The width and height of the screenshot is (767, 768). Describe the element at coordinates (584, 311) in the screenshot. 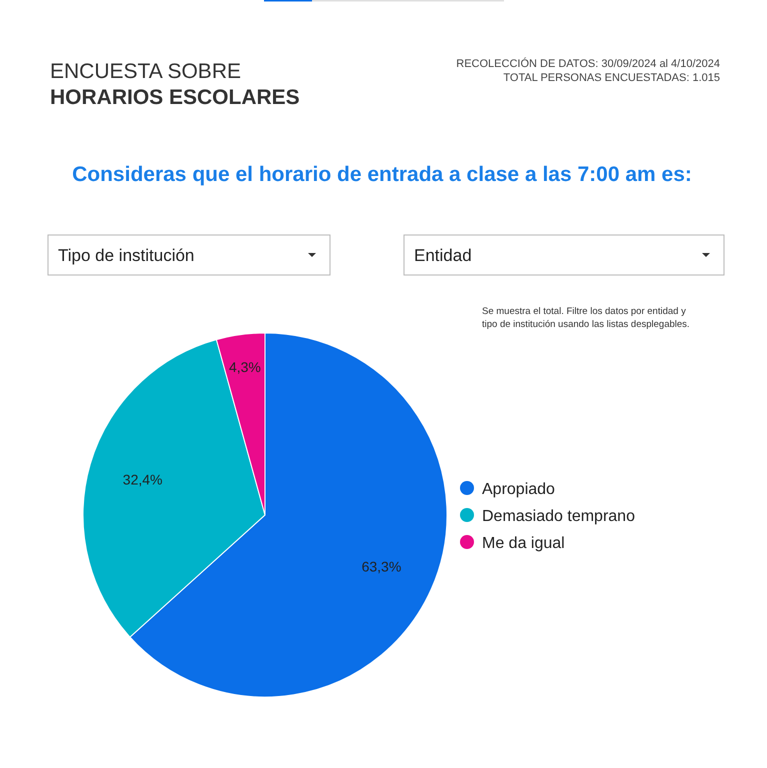

I see `text: Se muestra el total. Filtre los datos por entidad y` at that location.